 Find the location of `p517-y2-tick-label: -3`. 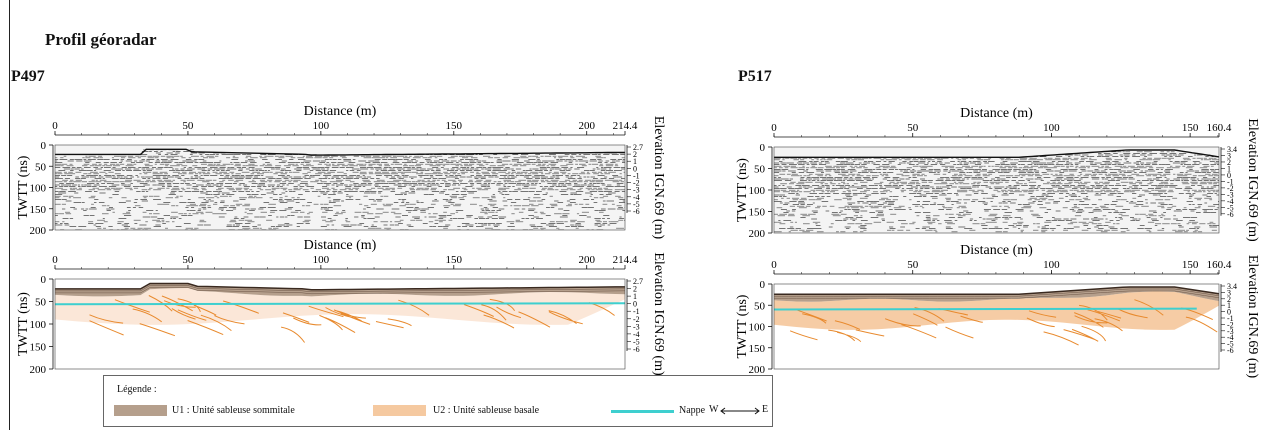

p517-y2-tick-label: -3 is located at coordinates (1230, 194).